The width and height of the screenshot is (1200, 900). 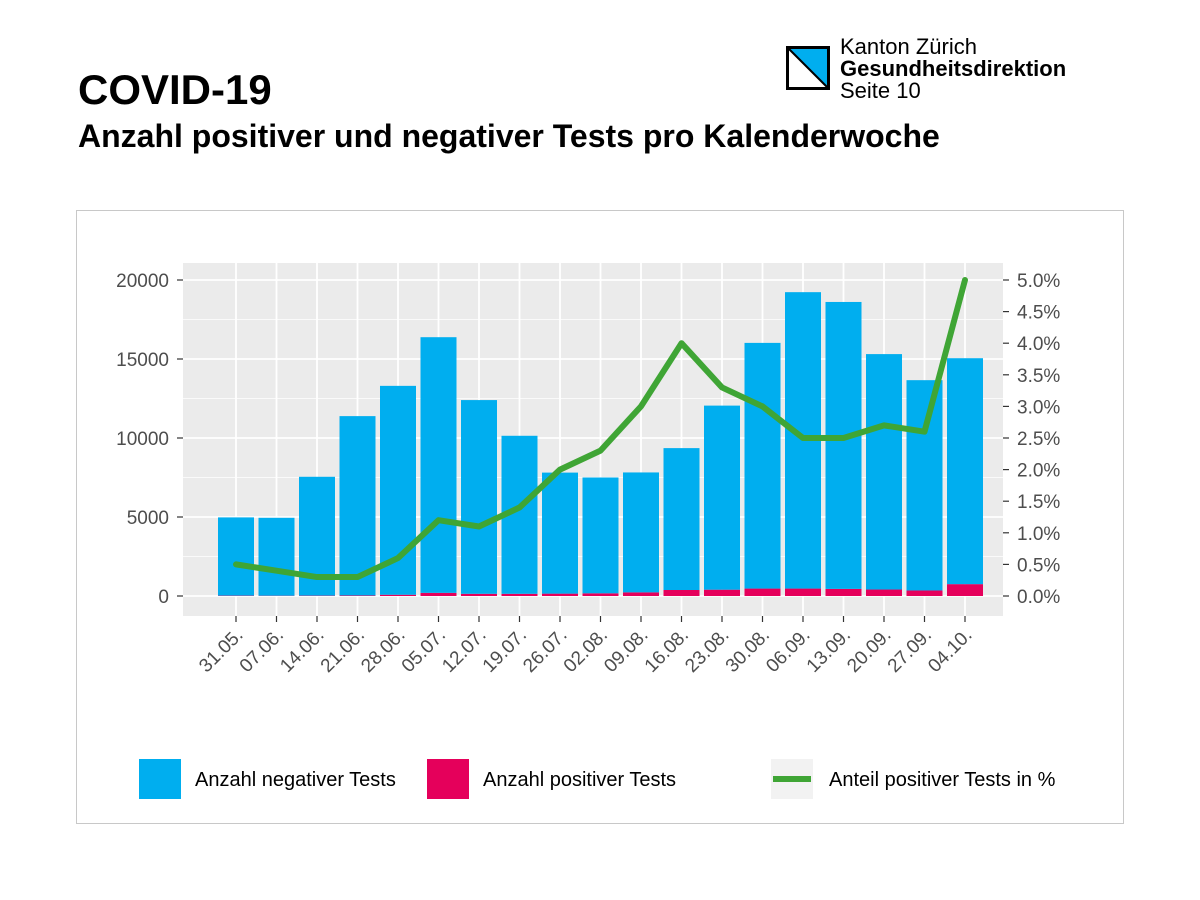 What do you see at coordinates (667, 651) in the screenshot?
I see `x-tick-label: 16.08.` at bounding box center [667, 651].